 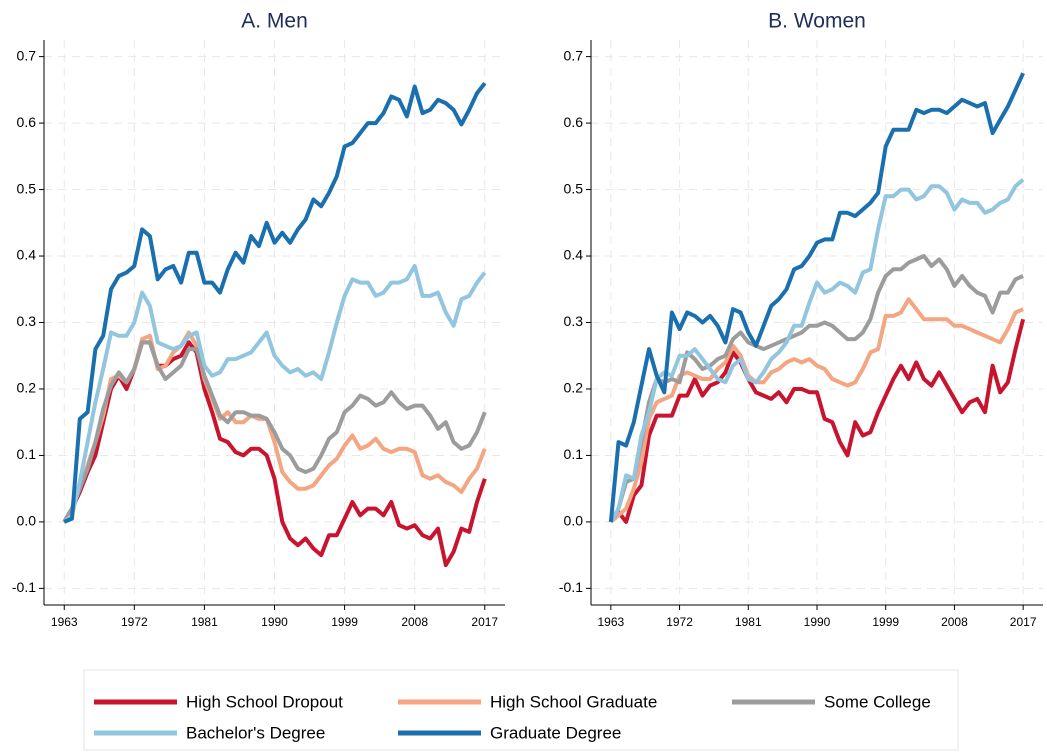 I want to click on legend-box, so click(x=521, y=710).